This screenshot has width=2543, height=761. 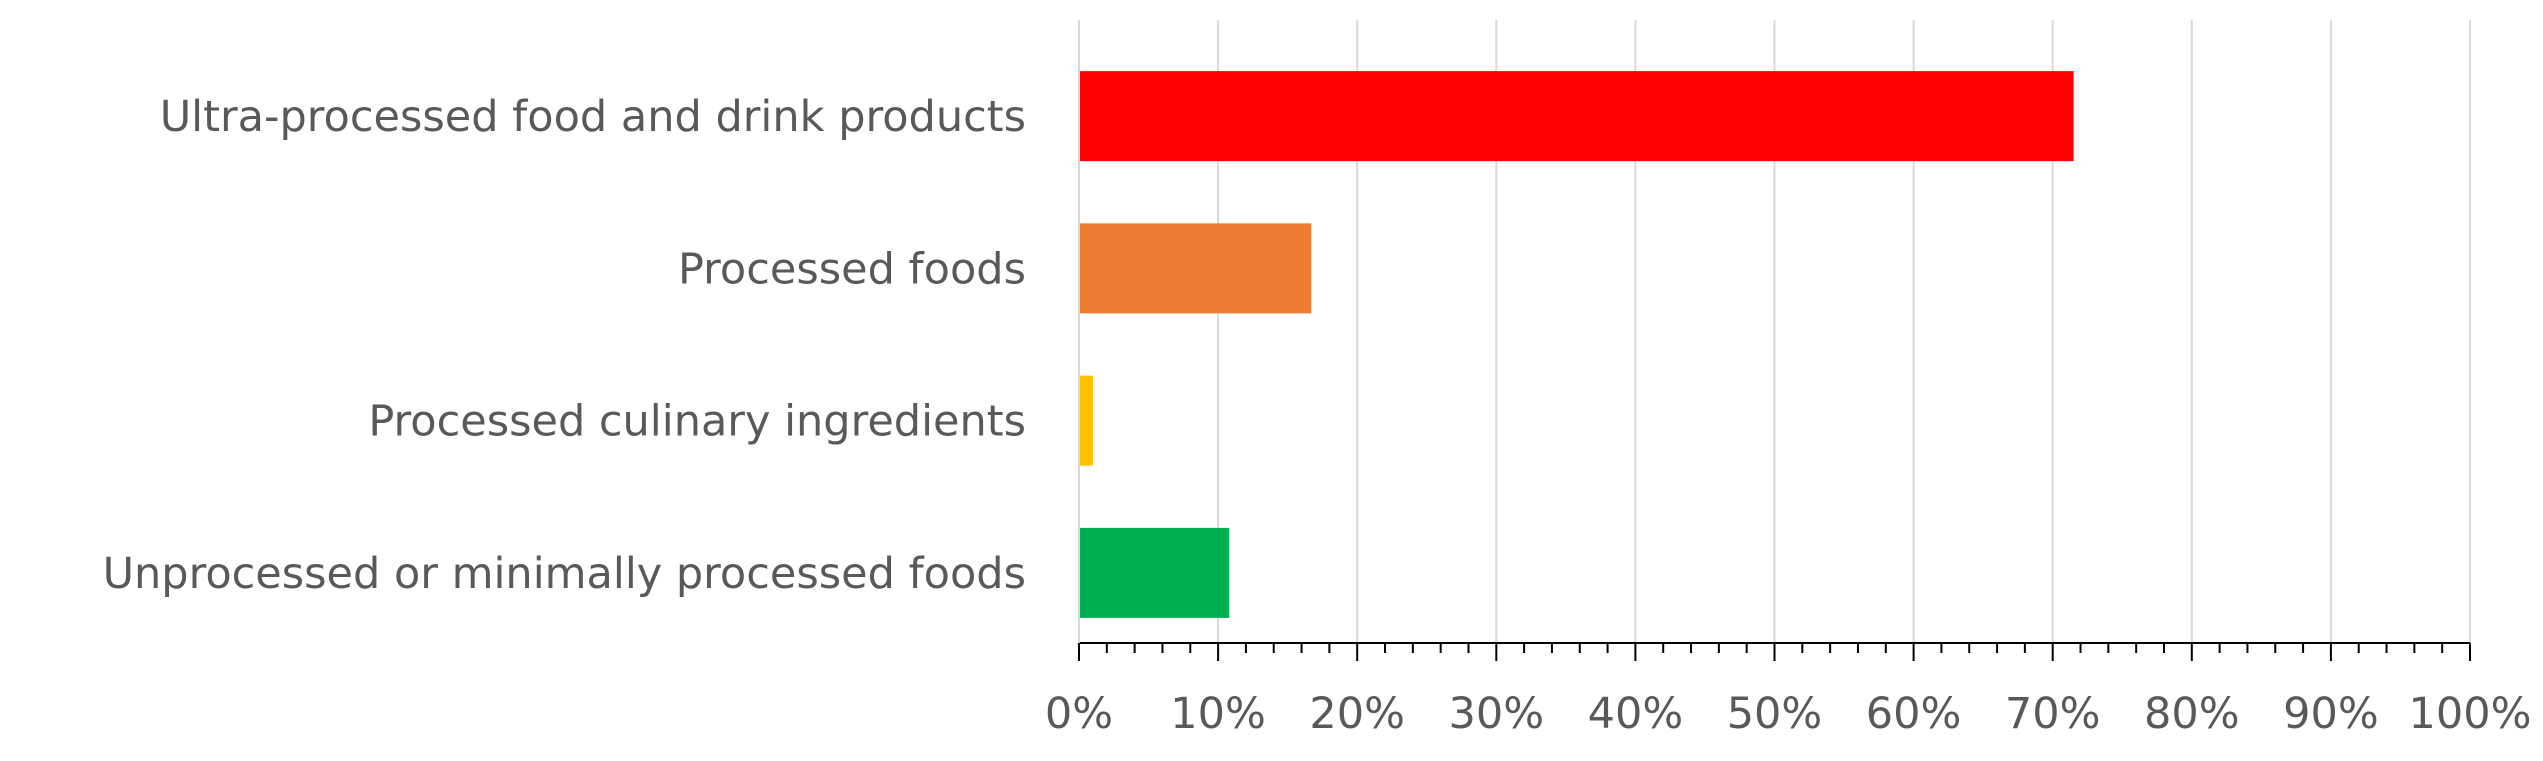 What do you see at coordinates (2470, 714) in the screenshot?
I see `x-tick-label: 100%` at bounding box center [2470, 714].